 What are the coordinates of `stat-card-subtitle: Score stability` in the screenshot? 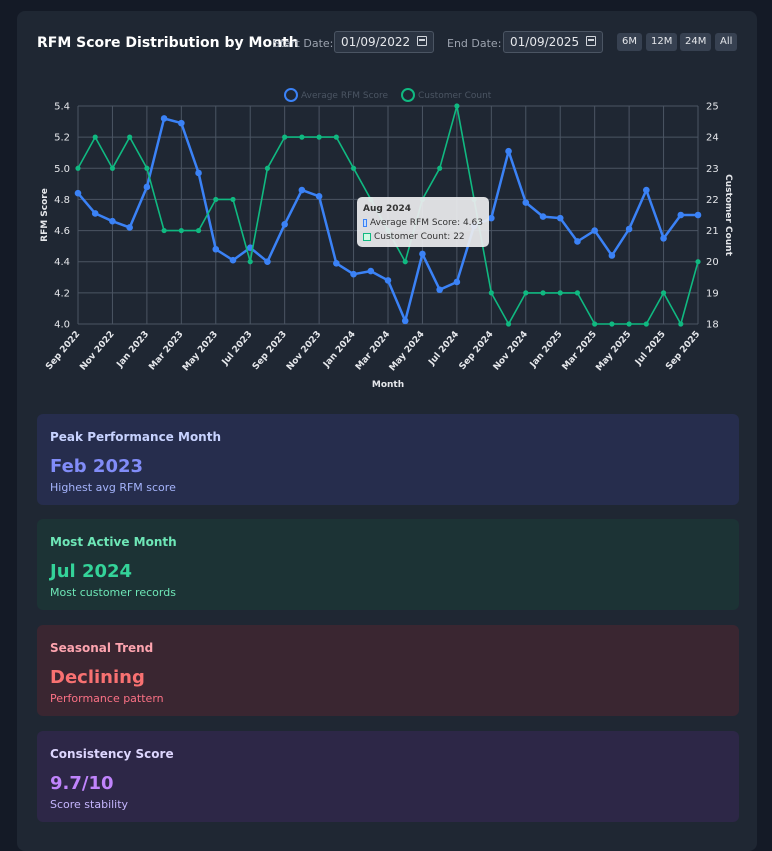 It's located at (89, 804).